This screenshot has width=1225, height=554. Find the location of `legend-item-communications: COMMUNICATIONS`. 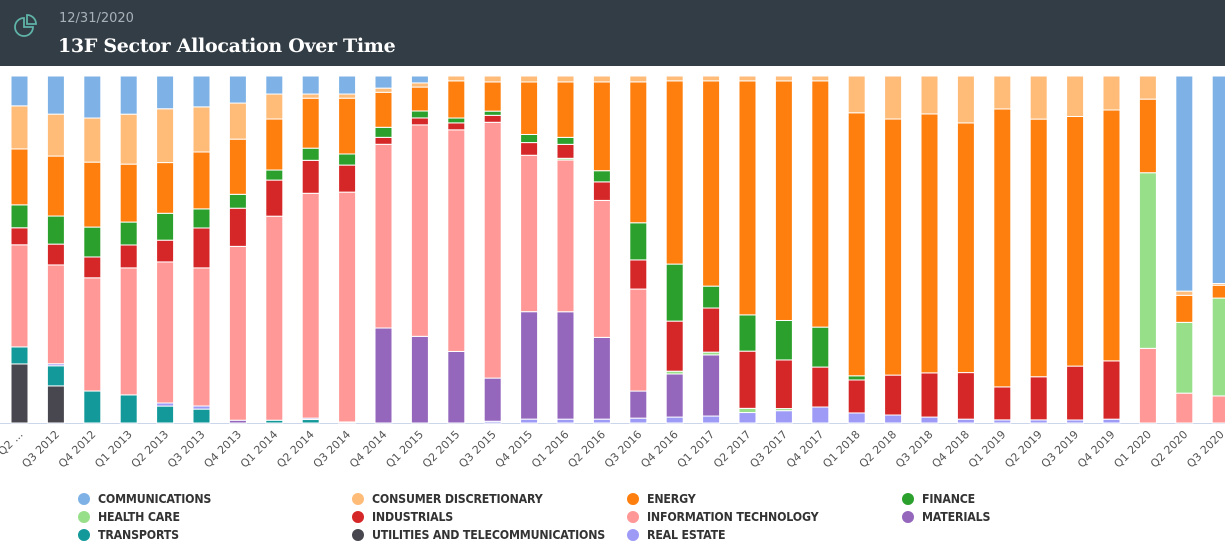

legend-item-communications: COMMUNICATIONS is located at coordinates (149, 499).